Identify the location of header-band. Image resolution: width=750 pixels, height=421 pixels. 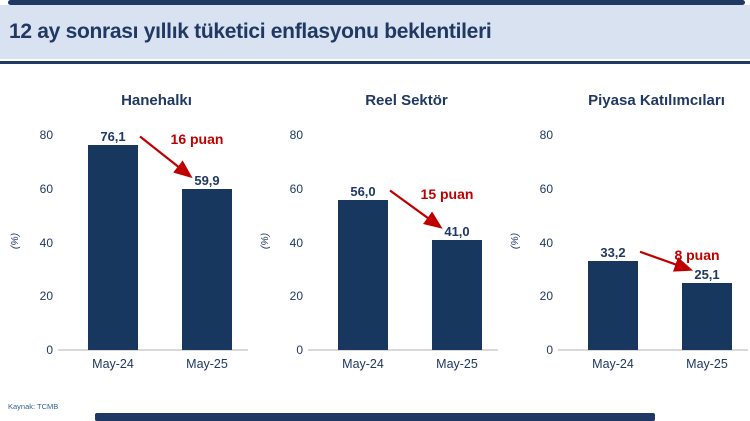
(375, 32).